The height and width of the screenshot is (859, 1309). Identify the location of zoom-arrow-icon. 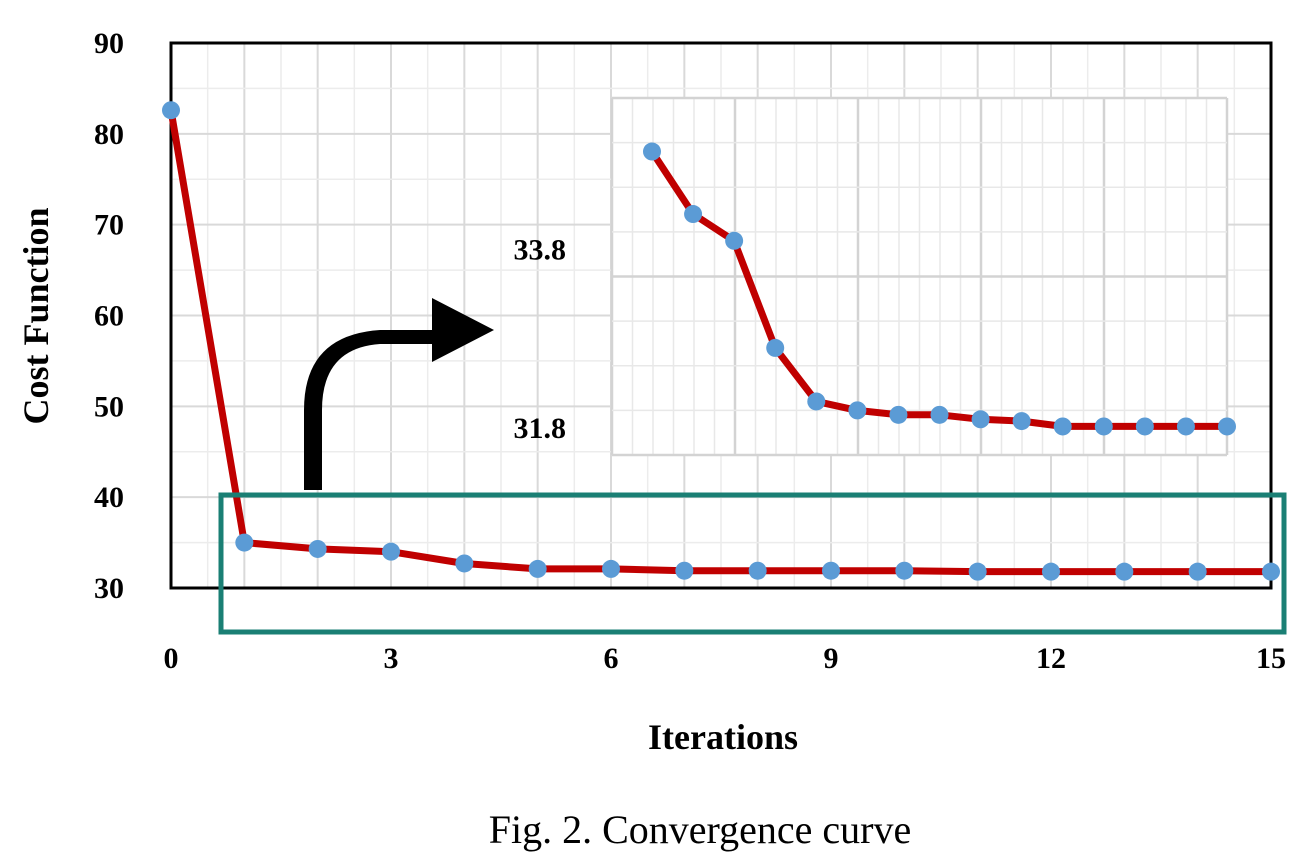
(399, 394).